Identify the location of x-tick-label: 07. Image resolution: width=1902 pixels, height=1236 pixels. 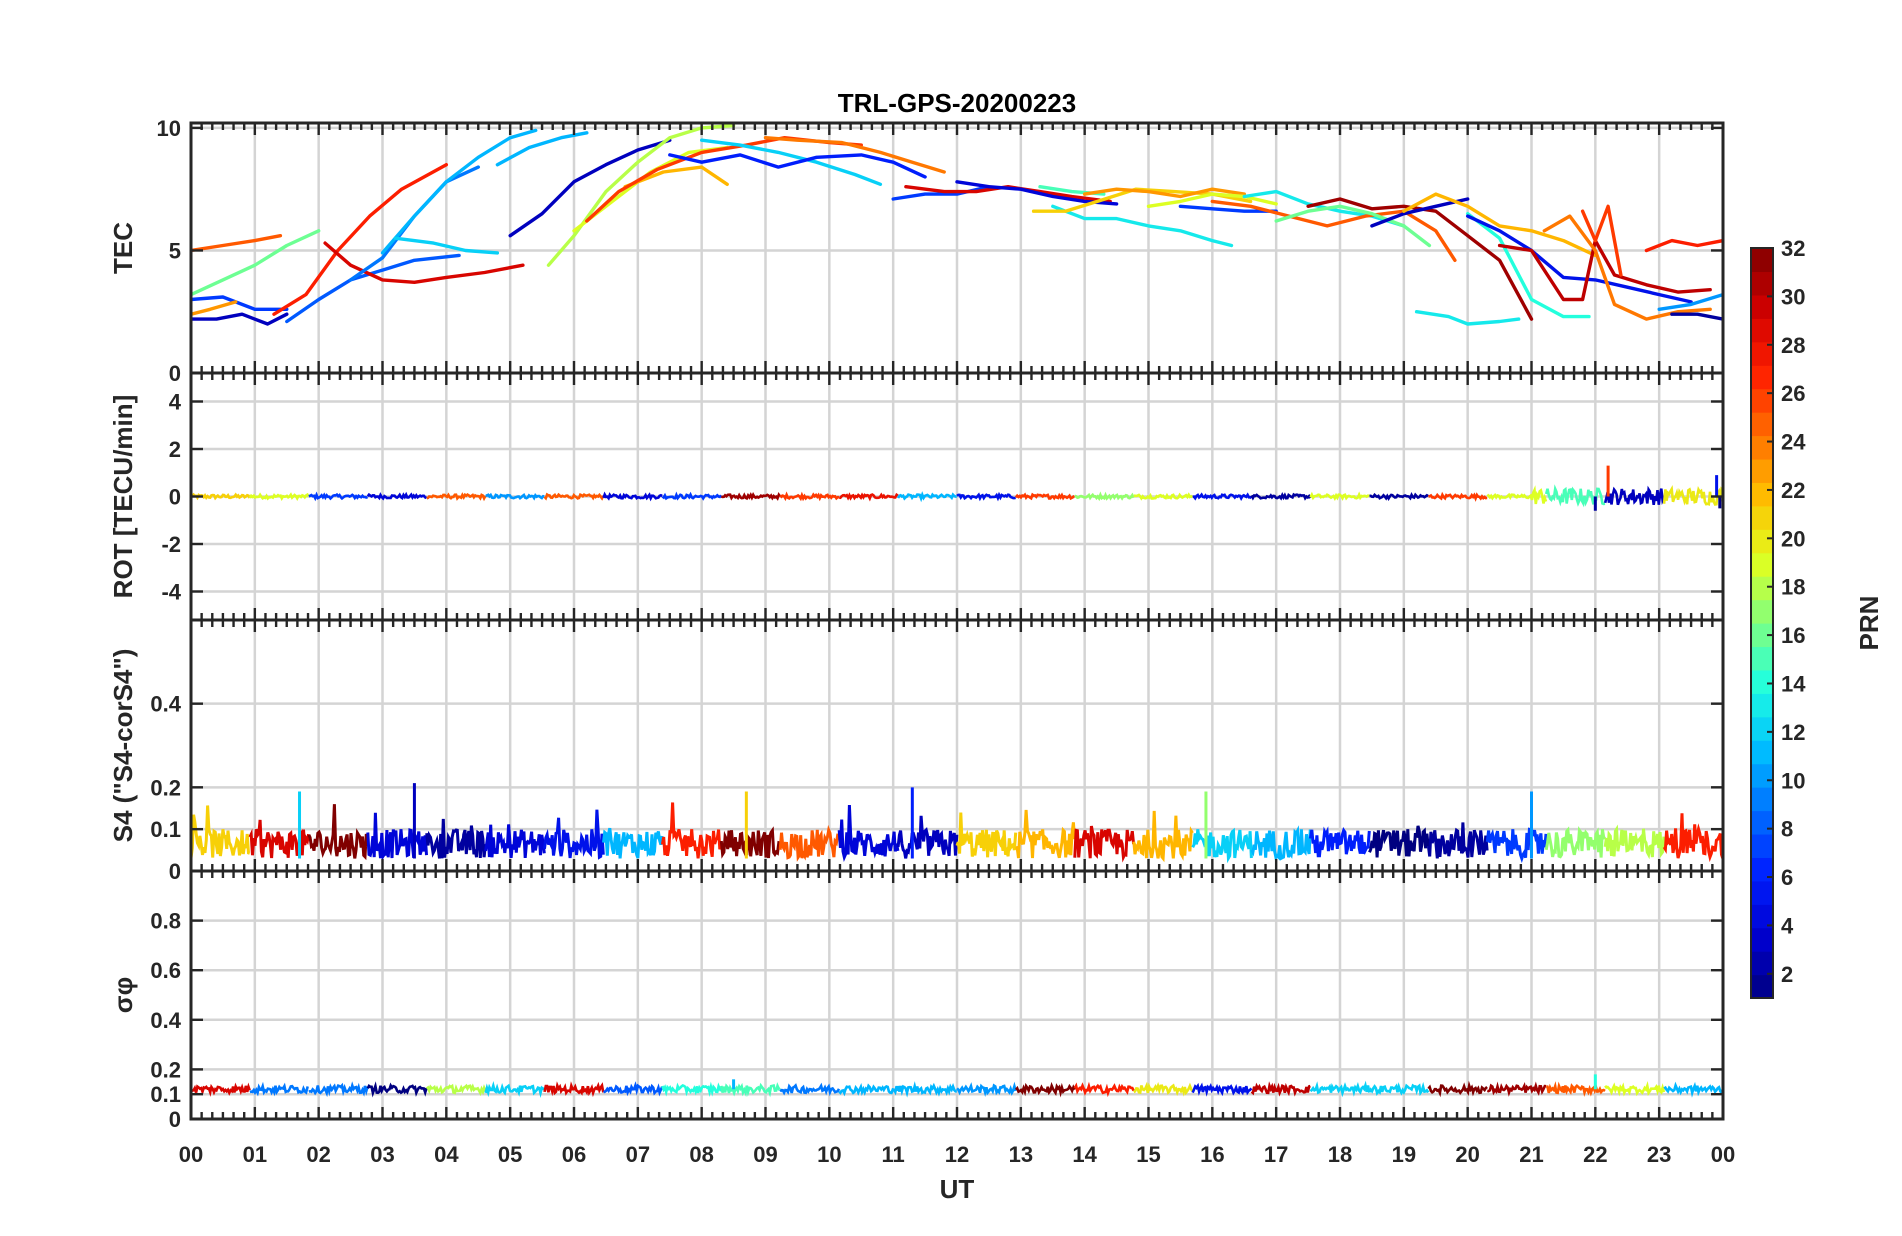
(638, 1154).